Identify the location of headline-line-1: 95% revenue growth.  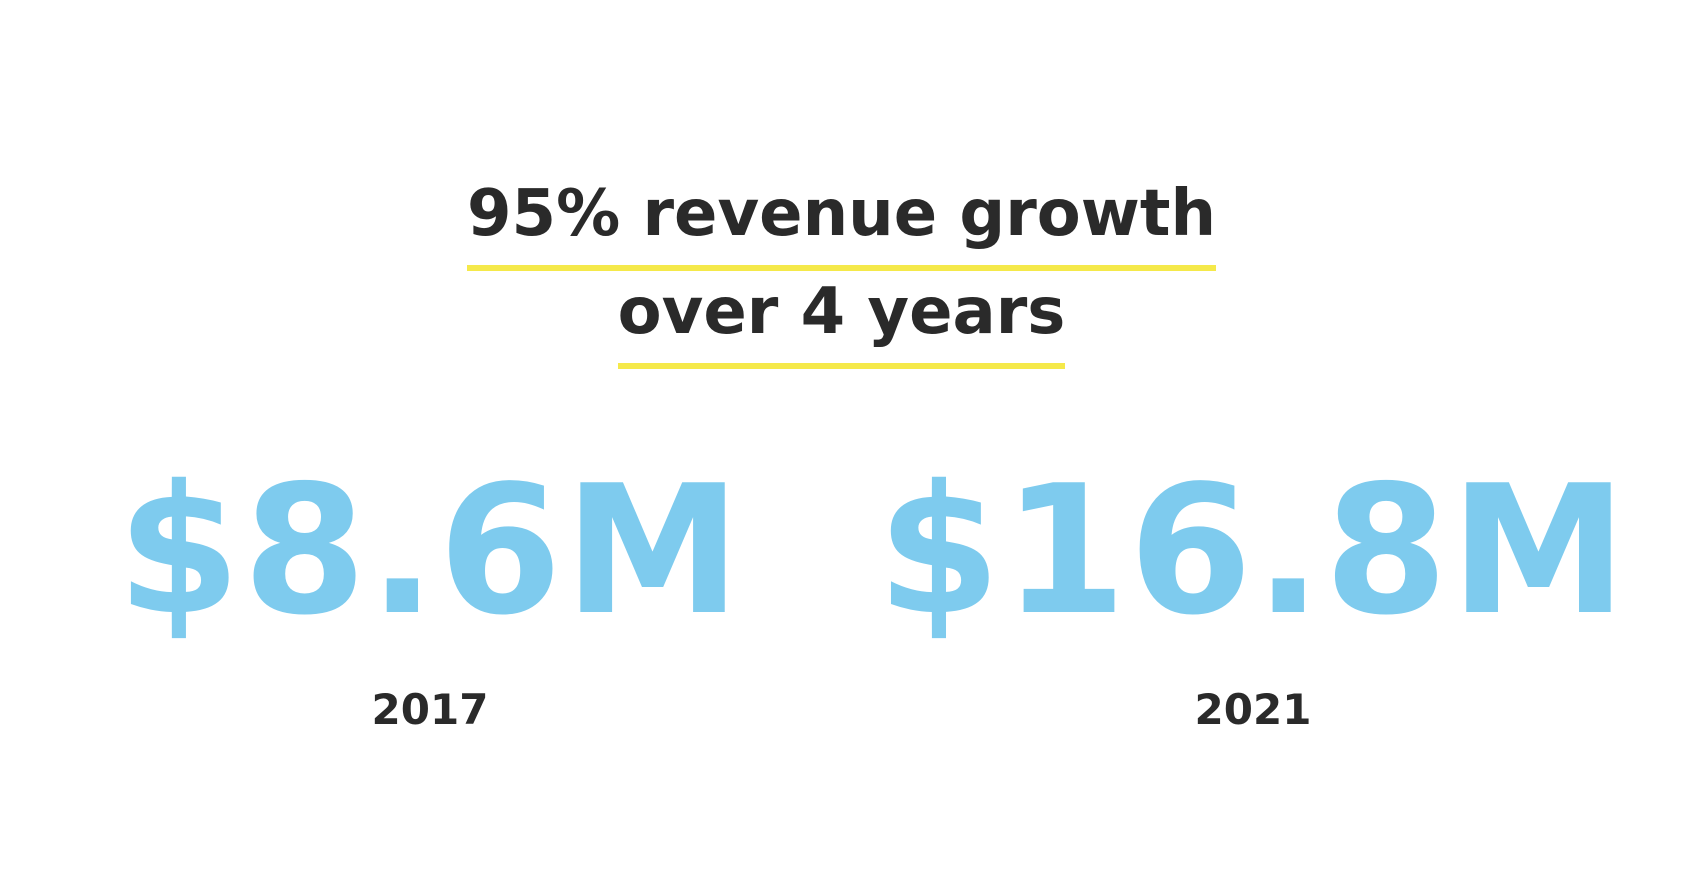
(841, 218).